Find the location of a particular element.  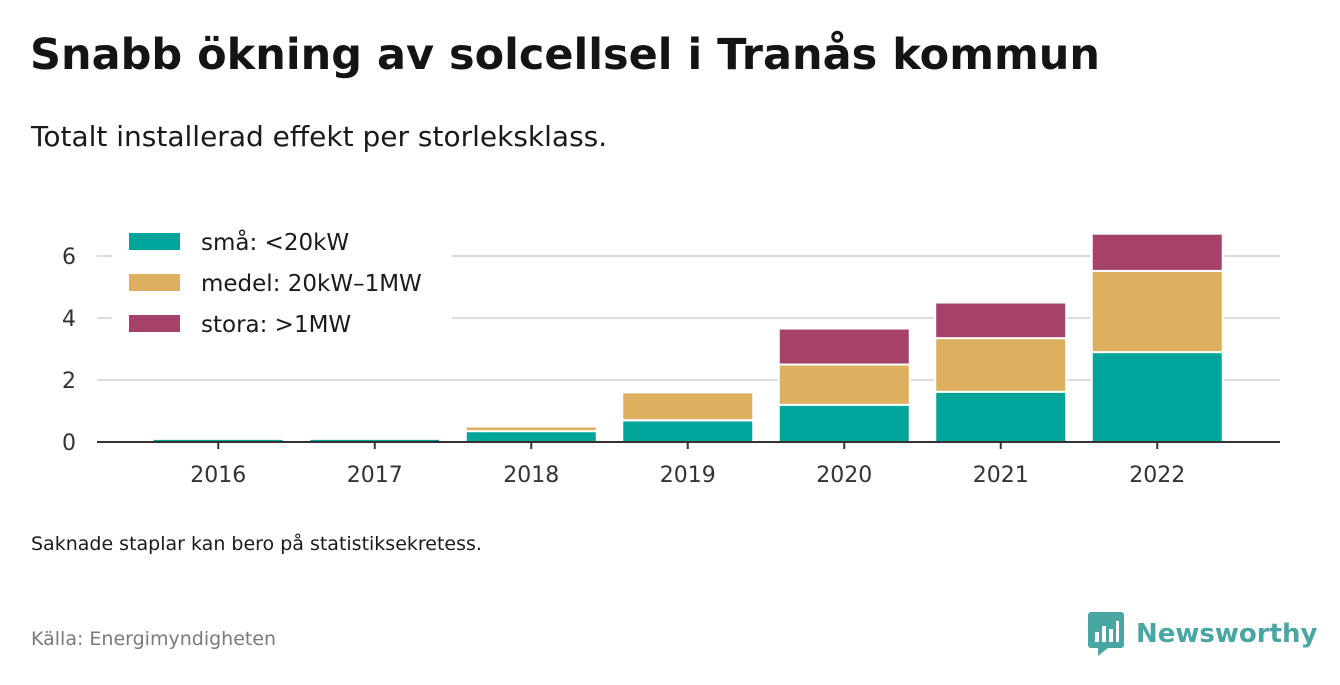

legend-label: medel: 20kW–1MW is located at coordinates (311, 284).